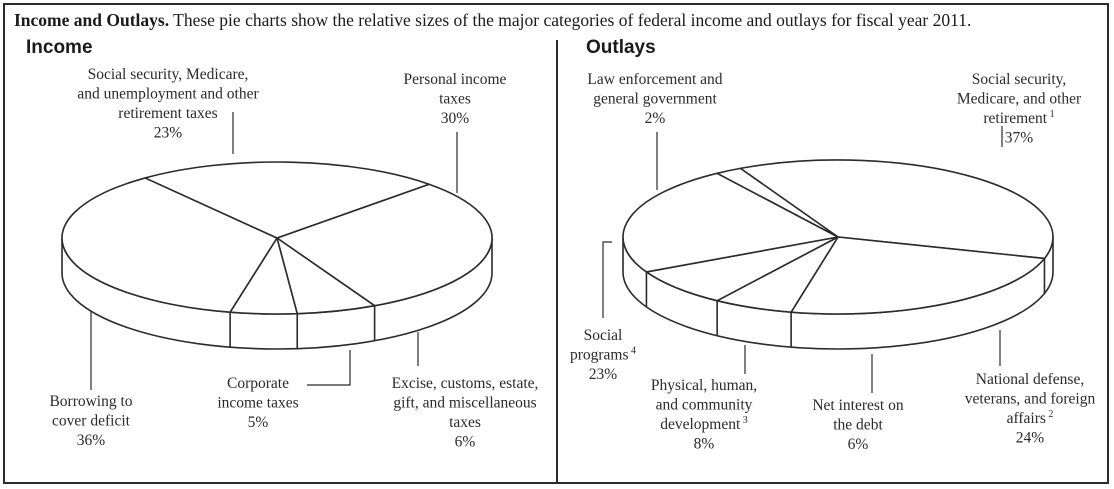 This screenshot has width=1114, height=489. What do you see at coordinates (1019, 138) in the screenshot?
I see `pie-1-value-social-security: 37%` at bounding box center [1019, 138].